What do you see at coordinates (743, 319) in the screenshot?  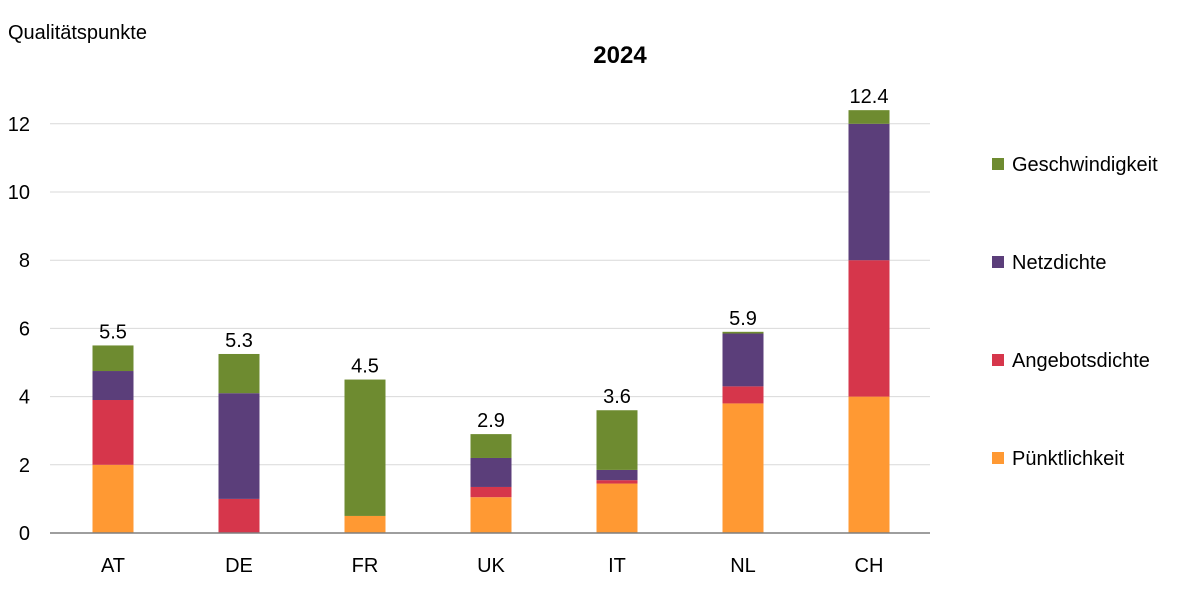 I see `total-label: 5.9` at bounding box center [743, 319].